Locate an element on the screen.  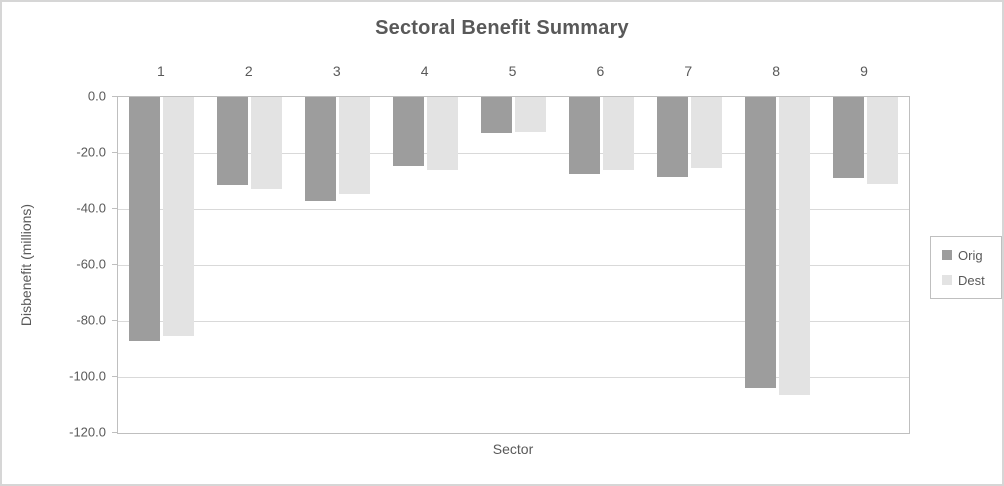
chart-title: Sectoral Benefit Summary is located at coordinates (502, 28).